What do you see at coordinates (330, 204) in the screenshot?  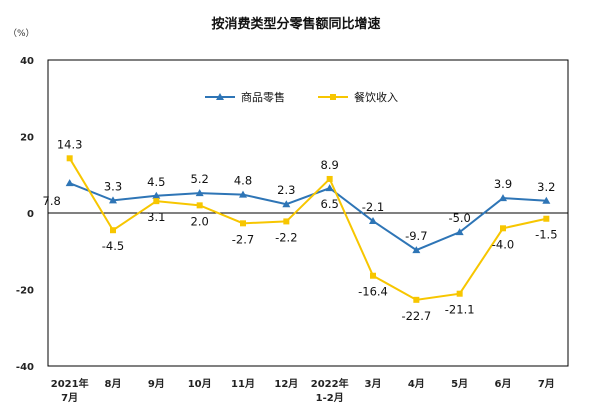 I see `data-label: 6.5` at bounding box center [330, 204].